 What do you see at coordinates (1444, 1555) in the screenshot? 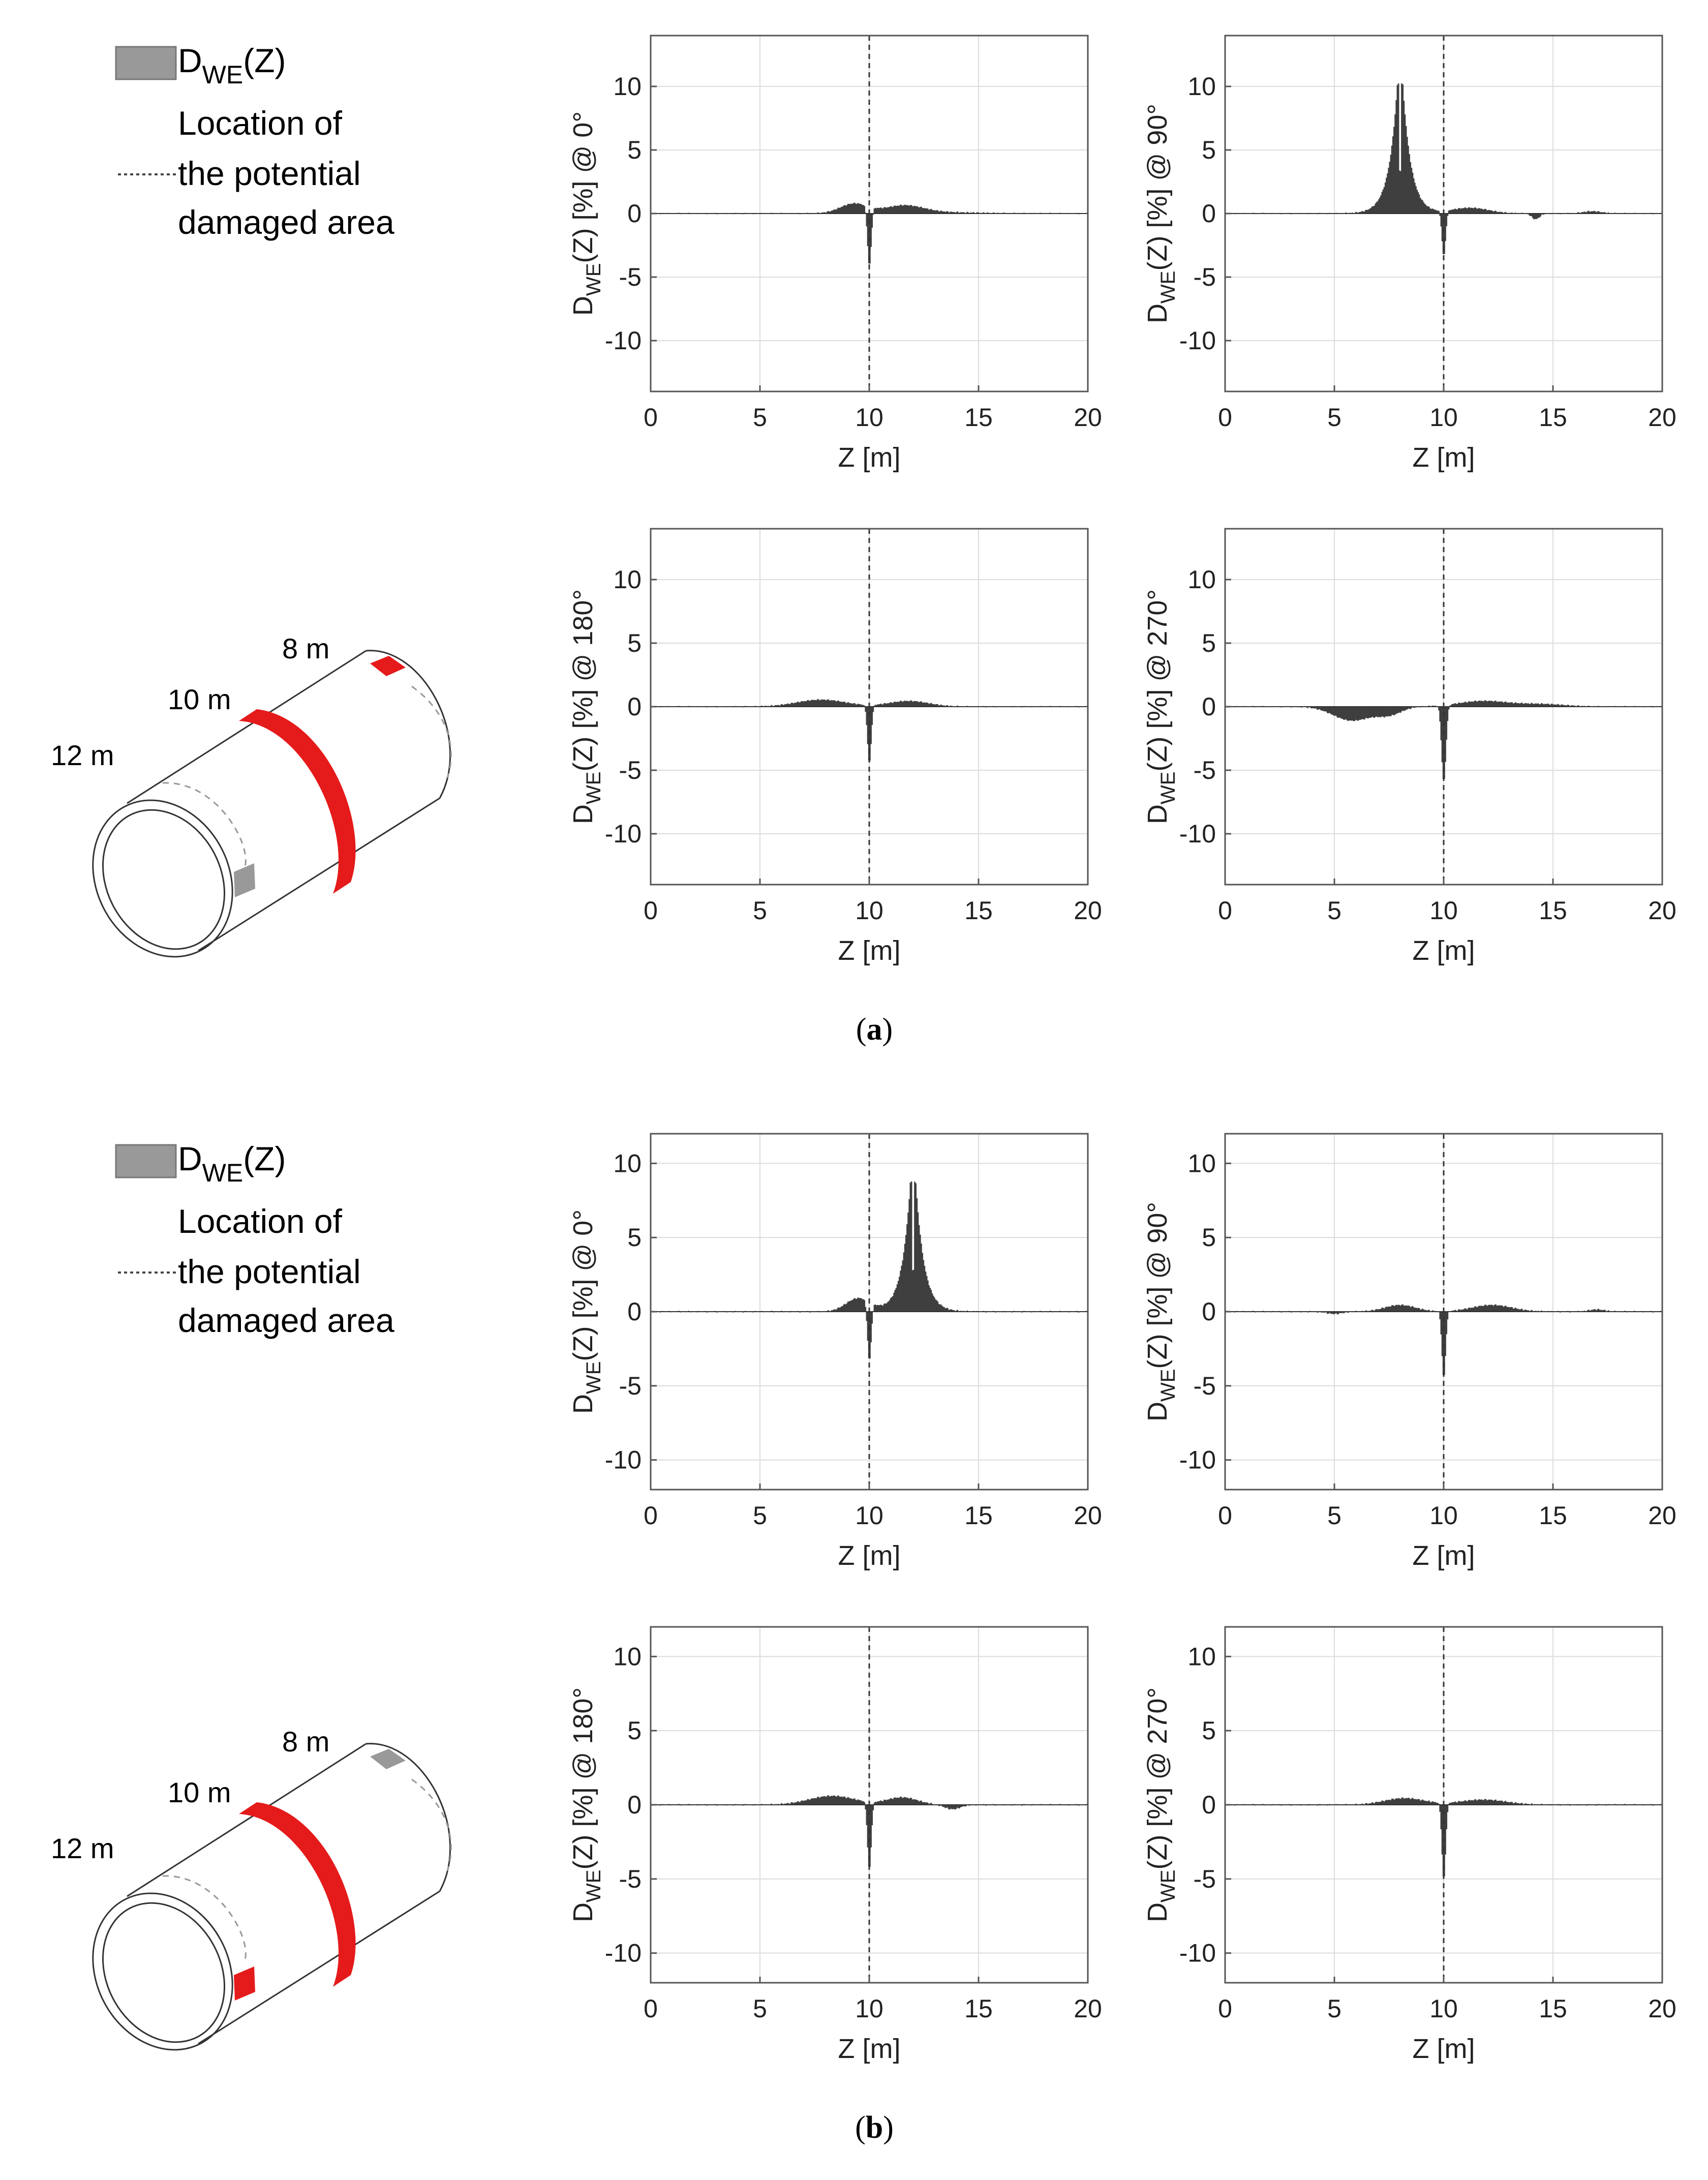
I see `x-axis-label: Z [m]` at bounding box center [1444, 1555].